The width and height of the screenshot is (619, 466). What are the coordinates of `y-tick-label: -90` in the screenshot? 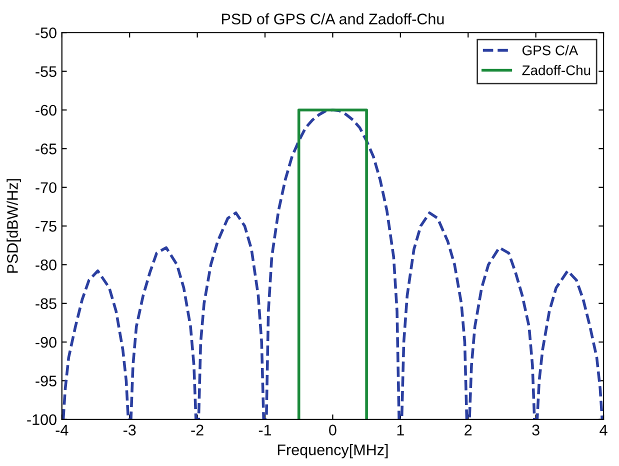 It's located at (46, 342).